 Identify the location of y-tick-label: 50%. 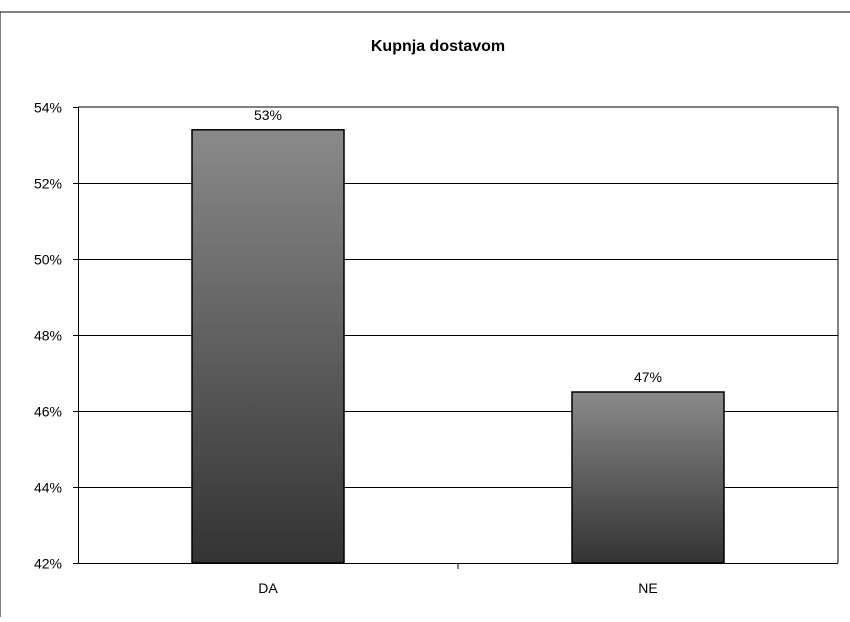
(48, 260).